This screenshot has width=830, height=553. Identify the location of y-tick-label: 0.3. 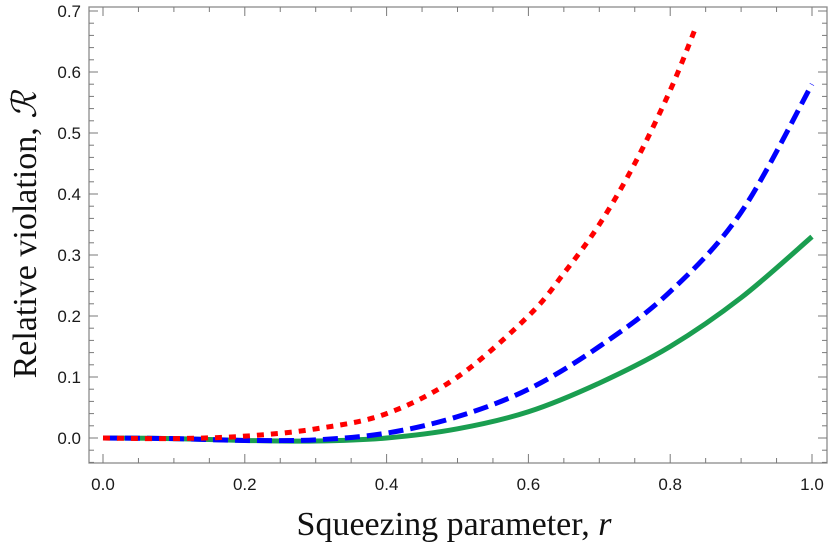
(69, 255).